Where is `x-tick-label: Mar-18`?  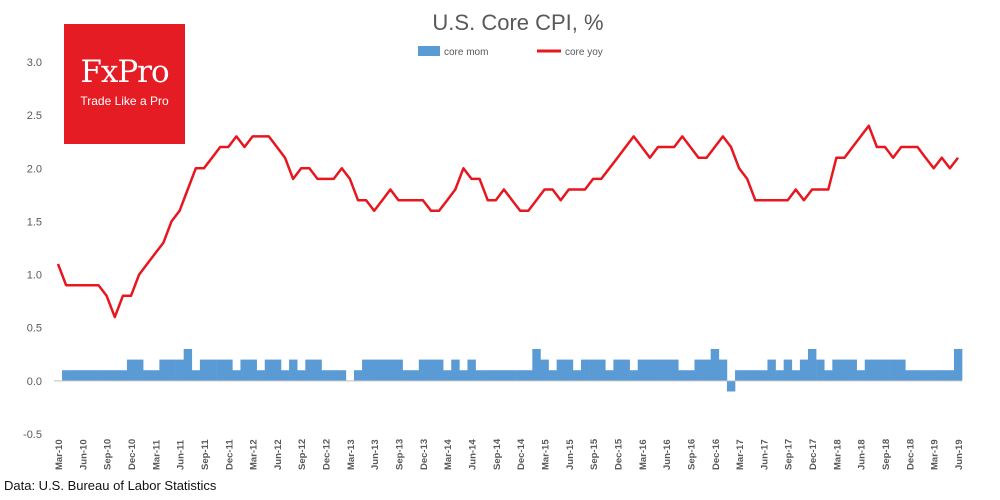 x-tick-label: Mar-18 is located at coordinates (837, 454).